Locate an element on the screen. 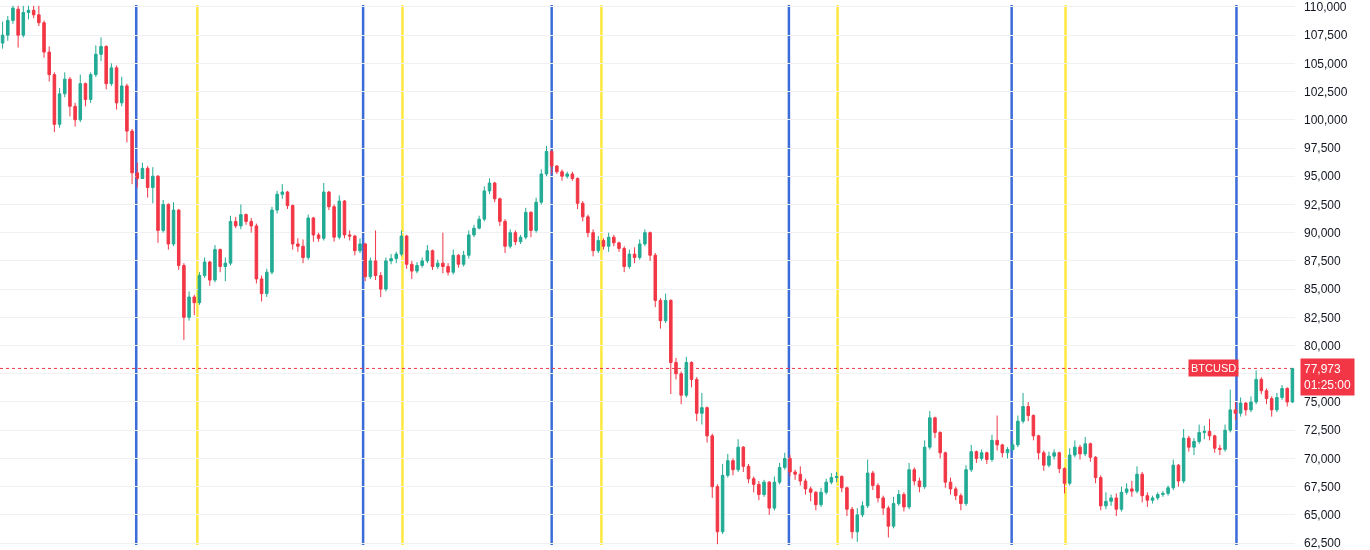 The height and width of the screenshot is (550, 1370). y-tick-label: 105,000 is located at coordinates (1326, 63).